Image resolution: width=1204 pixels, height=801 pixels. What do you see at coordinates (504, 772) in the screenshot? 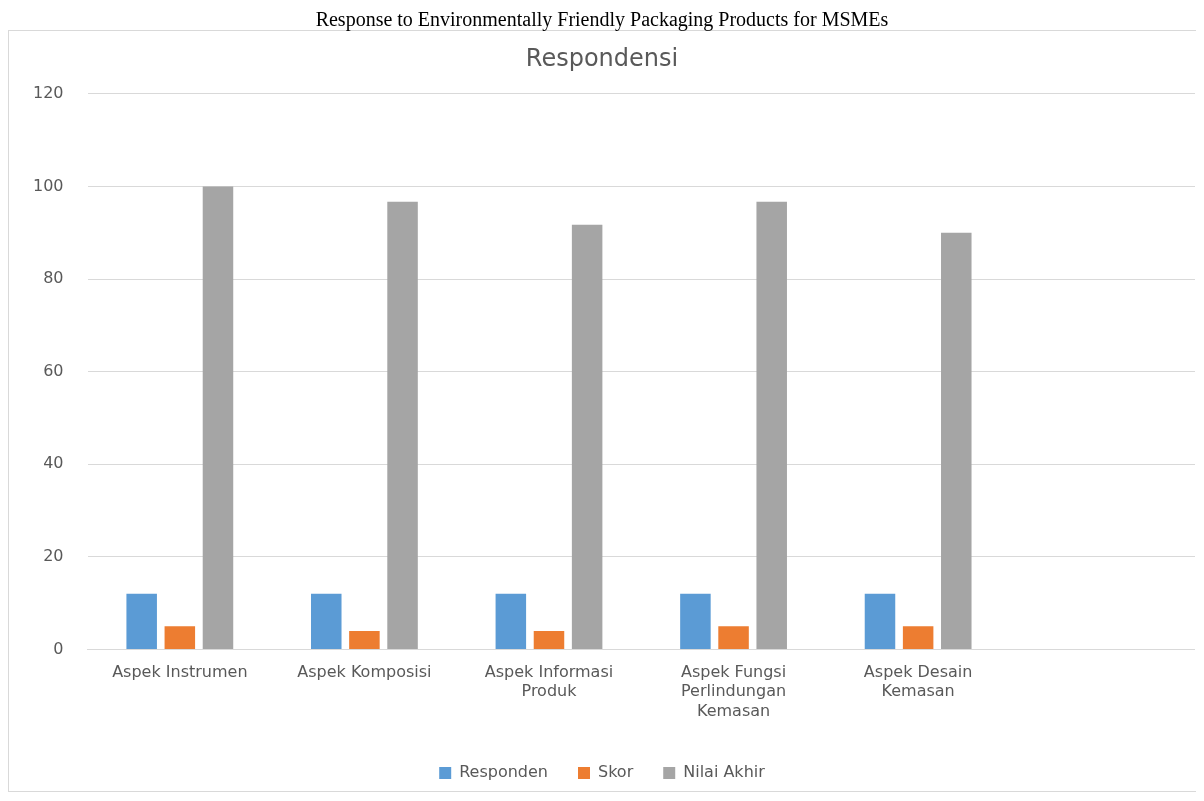
I see `legend-label: Responden` at bounding box center [504, 772].